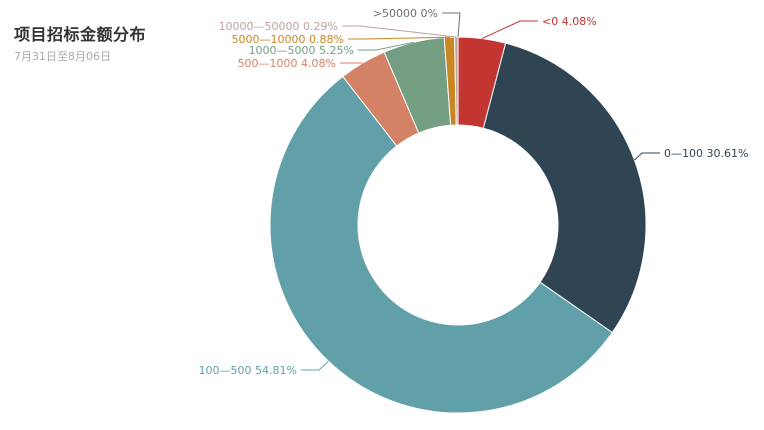  What do you see at coordinates (301, 50) in the screenshot?
I see `slice-label-1000-5000: 1000—5000 5.25%` at bounding box center [301, 50].